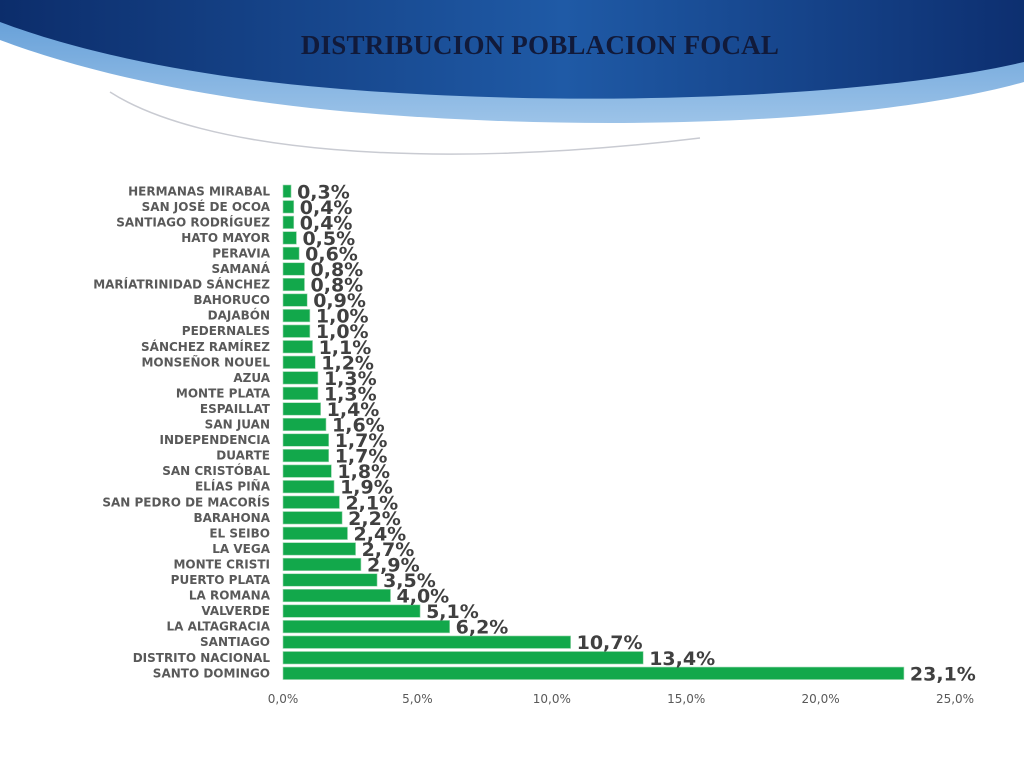 The image size is (1024, 768). What do you see at coordinates (223, 393) in the screenshot?
I see `category-label: MONTE PLATA` at bounding box center [223, 393].